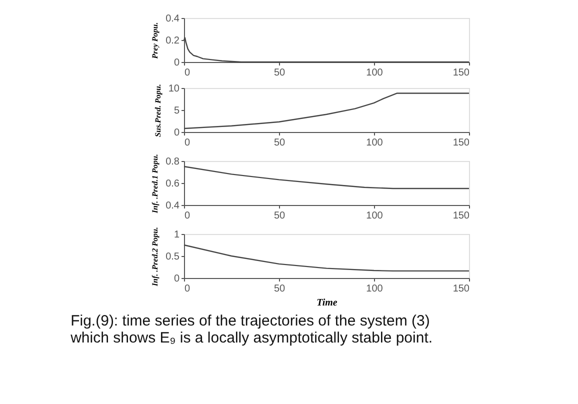 The image size is (578, 404). Describe the element at coordinates (251, 338) in the screenshot. I see `text: which shows E₉ is a locally asymptotically stable point.` at that location.